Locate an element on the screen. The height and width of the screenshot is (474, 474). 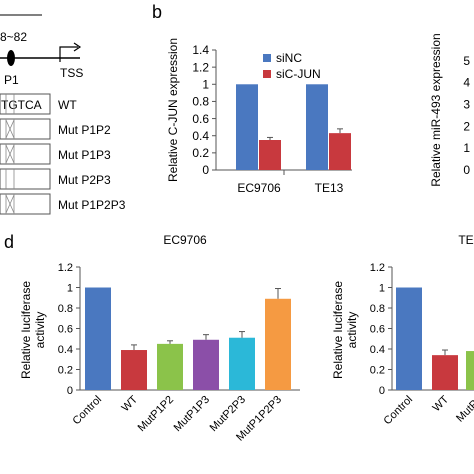
y-tick-label: 5 is located at coordinates (466, 61).